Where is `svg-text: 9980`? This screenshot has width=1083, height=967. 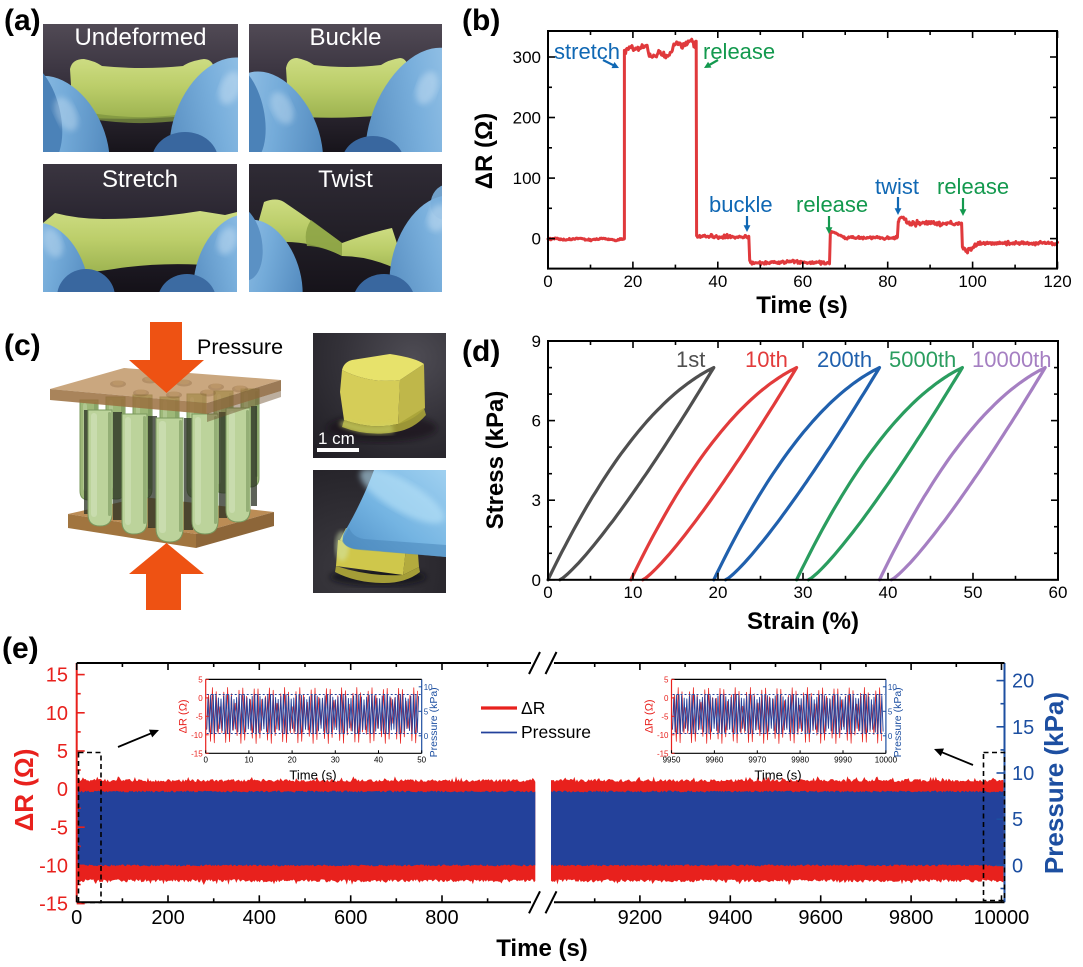
svg-text: 9980 is located at coordinates (800, 759).